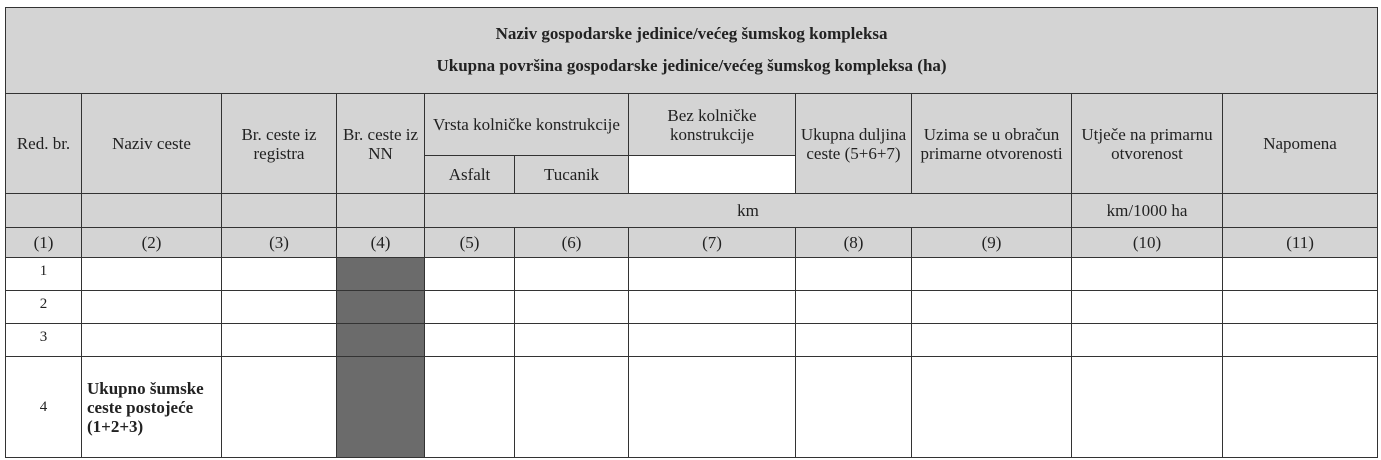 The width and height of the screenshot is (1381, 460). What do you see at coordinates (43, 407) in the screenshot?
I see `row-number: 4` at bounding box center [43, 407].